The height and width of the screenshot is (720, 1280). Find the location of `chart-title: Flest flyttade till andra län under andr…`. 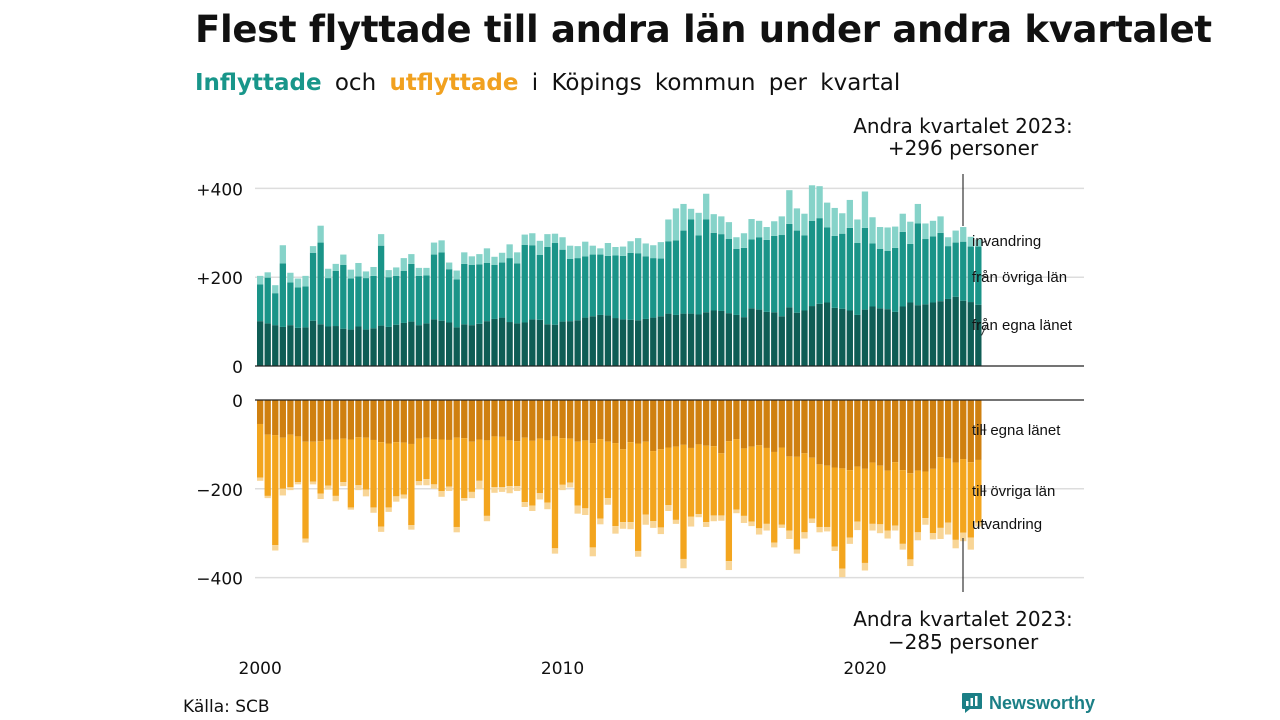

chart-title: Flest flyttade till andra län under andr… is located at coordinates (703, 29).